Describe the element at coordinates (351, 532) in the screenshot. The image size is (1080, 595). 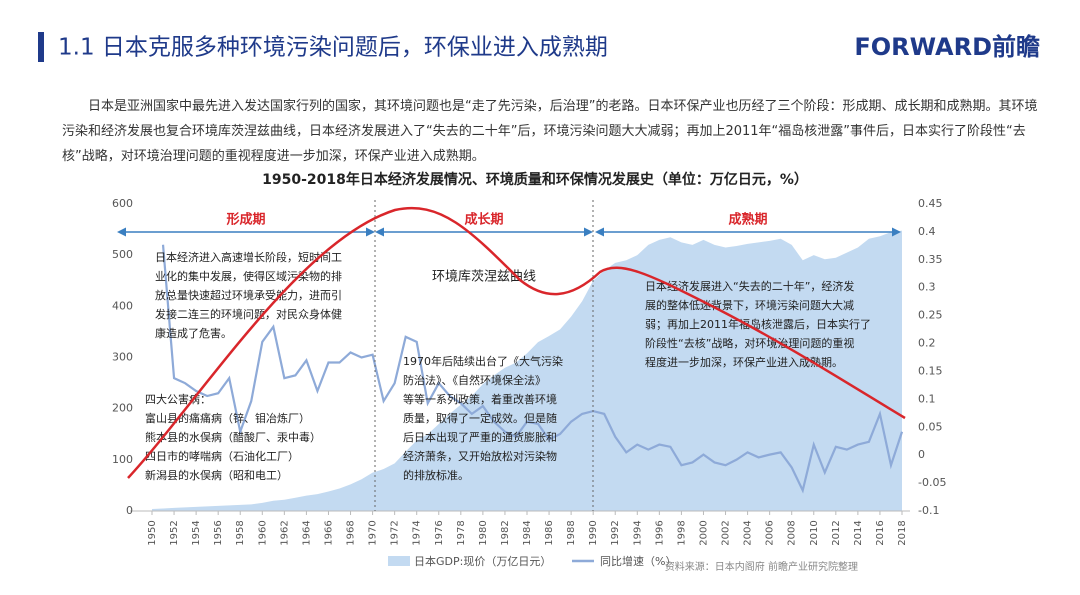
I see `x-tick-label: 1968` at that location.